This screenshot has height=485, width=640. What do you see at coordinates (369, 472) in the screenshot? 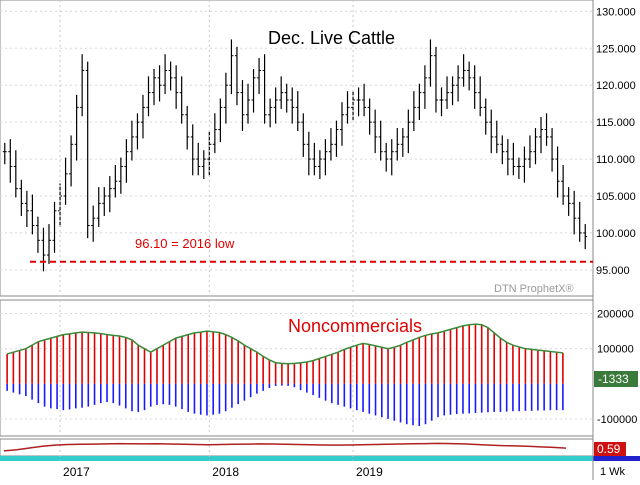
I see `x-tick-label: 2019` at bounding box center [369, 472].